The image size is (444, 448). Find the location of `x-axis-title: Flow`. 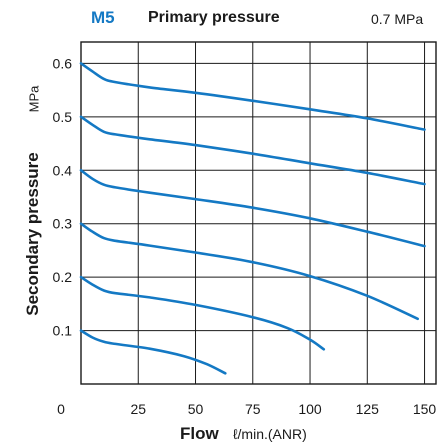

x-axis-title: Flow is located at coordinates (199, 433).